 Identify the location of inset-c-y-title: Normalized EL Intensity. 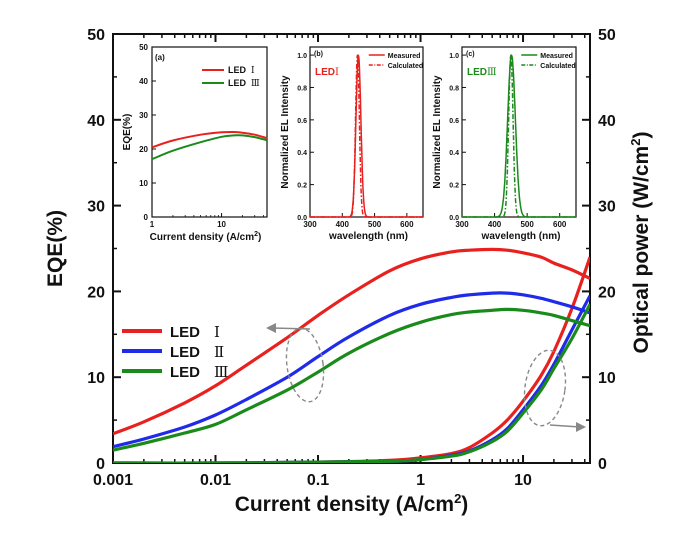
(437, 132).